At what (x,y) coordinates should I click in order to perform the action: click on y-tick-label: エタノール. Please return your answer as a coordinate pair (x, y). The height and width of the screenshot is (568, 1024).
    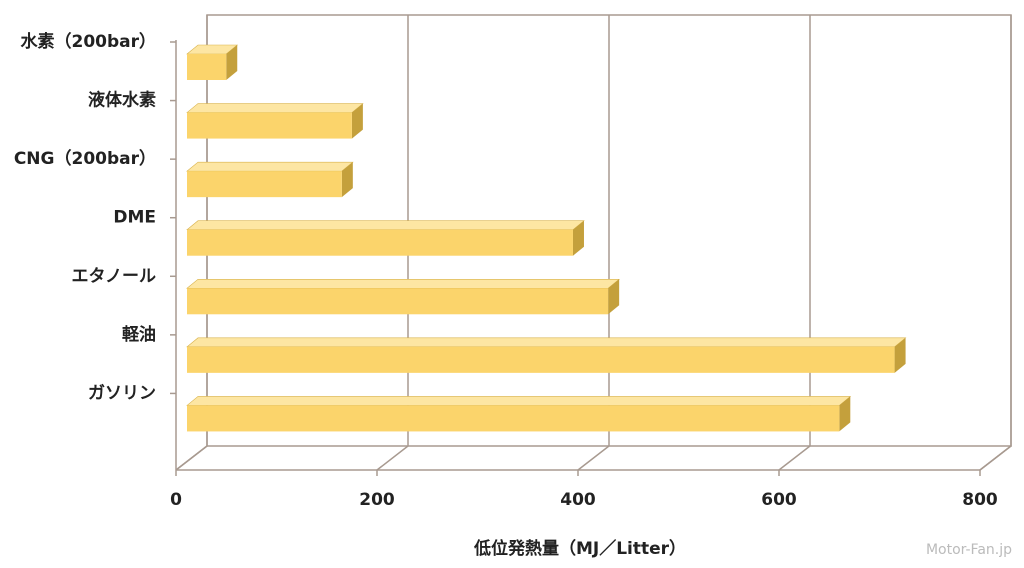
    Looking at the image, I should click on (114, 276).